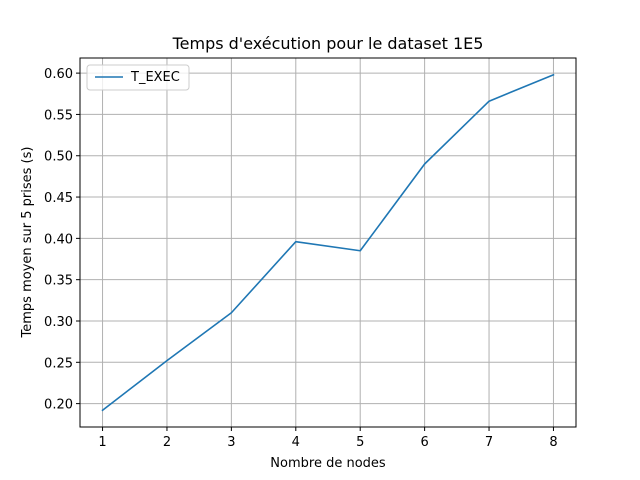  Describe the element at coordinates (58, 74) in the screenshot. I see `y-tick-label: 0.60` at that location.